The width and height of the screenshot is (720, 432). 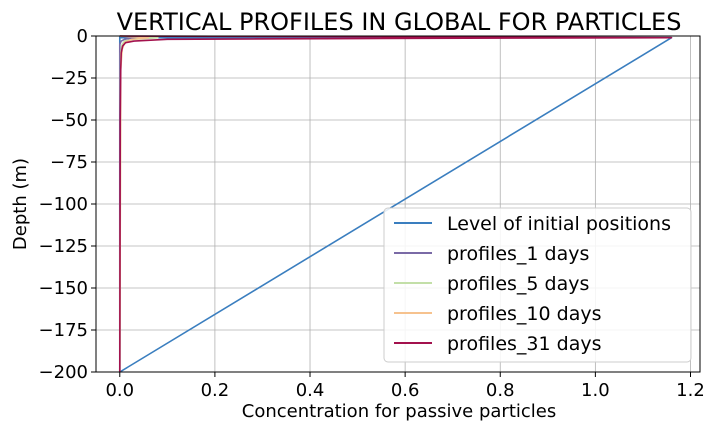 I want to click on legend-label: profiles_10 days, so click(x=524, y=314).